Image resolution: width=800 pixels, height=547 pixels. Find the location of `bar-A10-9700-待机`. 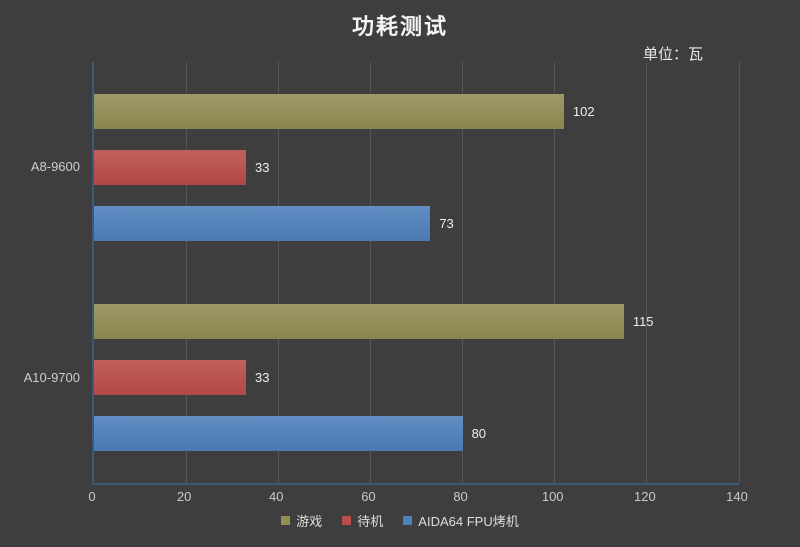

bar-A10-9700-待机 is located at coordinates (170, 378).